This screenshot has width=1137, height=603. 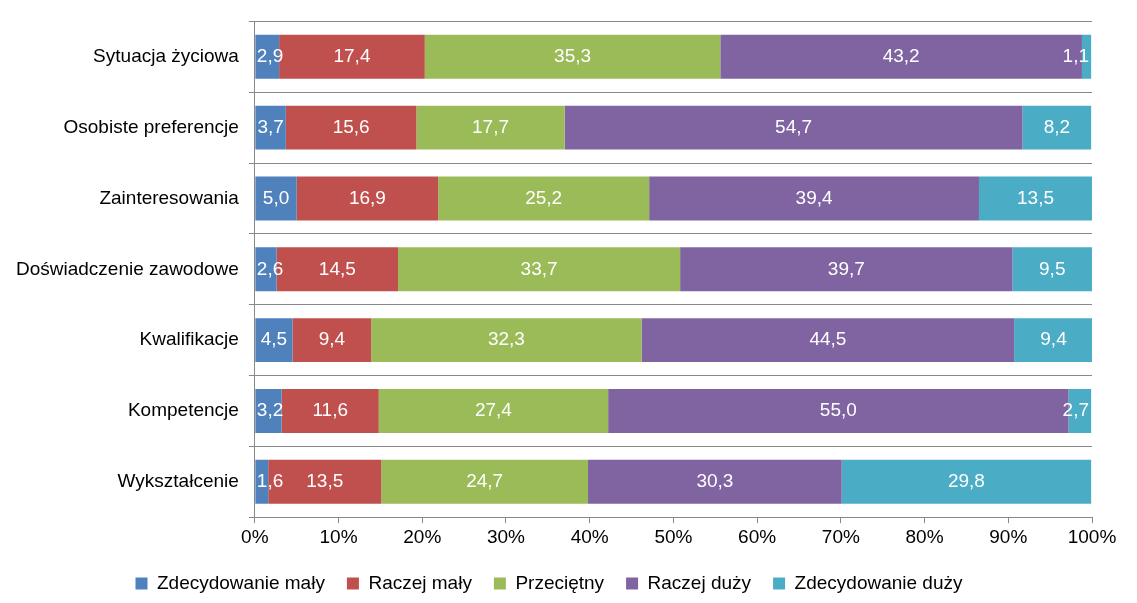 I want to click on y-tick-label: Zainteresowania, so click(x=169, y=197).